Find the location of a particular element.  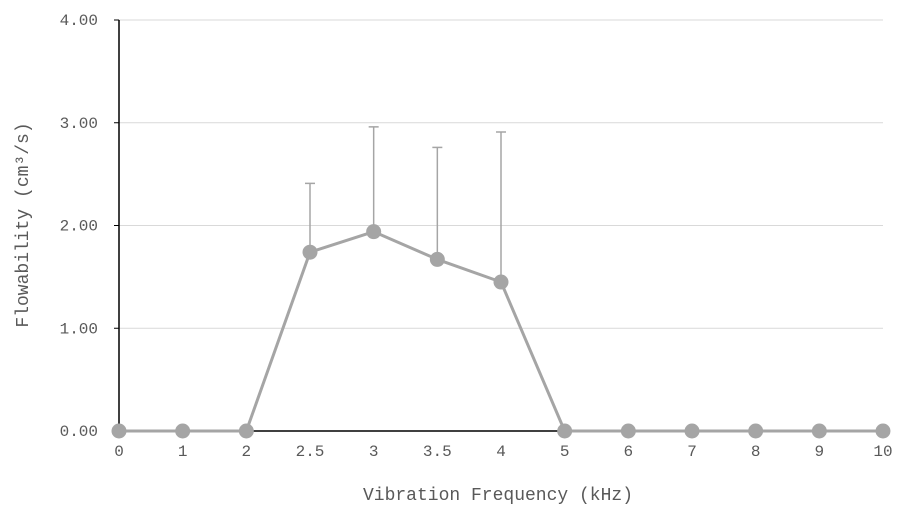

y-tick-label: 0.00 is located at coordinates (79, 432).